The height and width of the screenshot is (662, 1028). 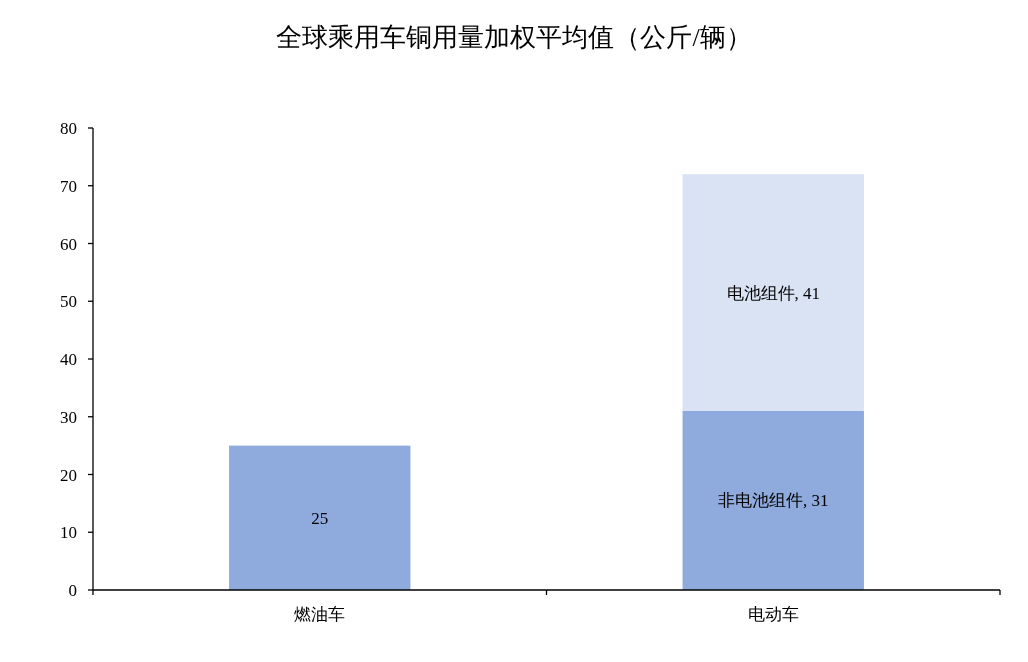 I want to click on data-label: 25, so click(x=320, y=518).